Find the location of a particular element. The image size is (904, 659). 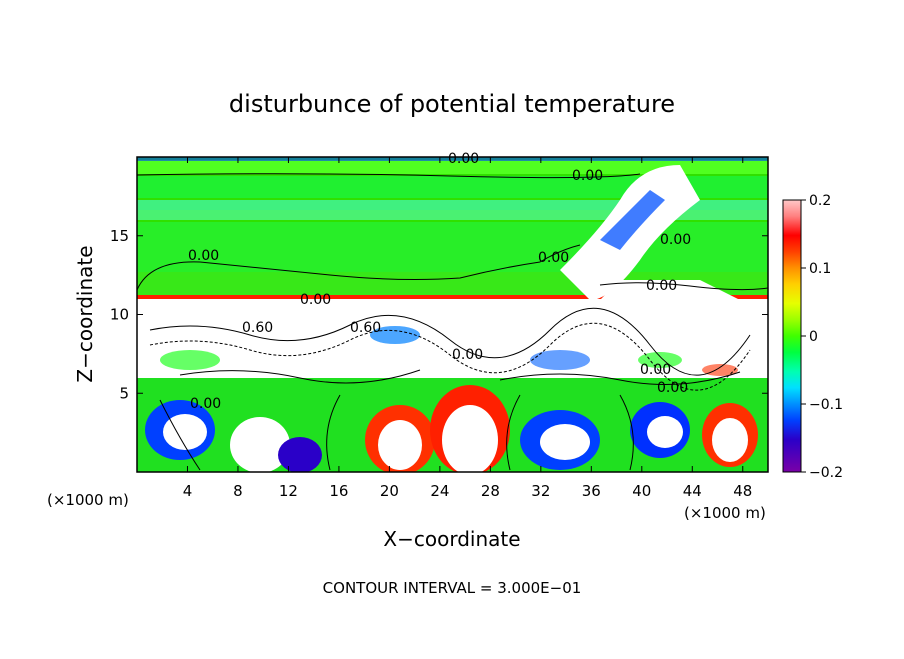

colorbar is located at coordinates (792, 336).